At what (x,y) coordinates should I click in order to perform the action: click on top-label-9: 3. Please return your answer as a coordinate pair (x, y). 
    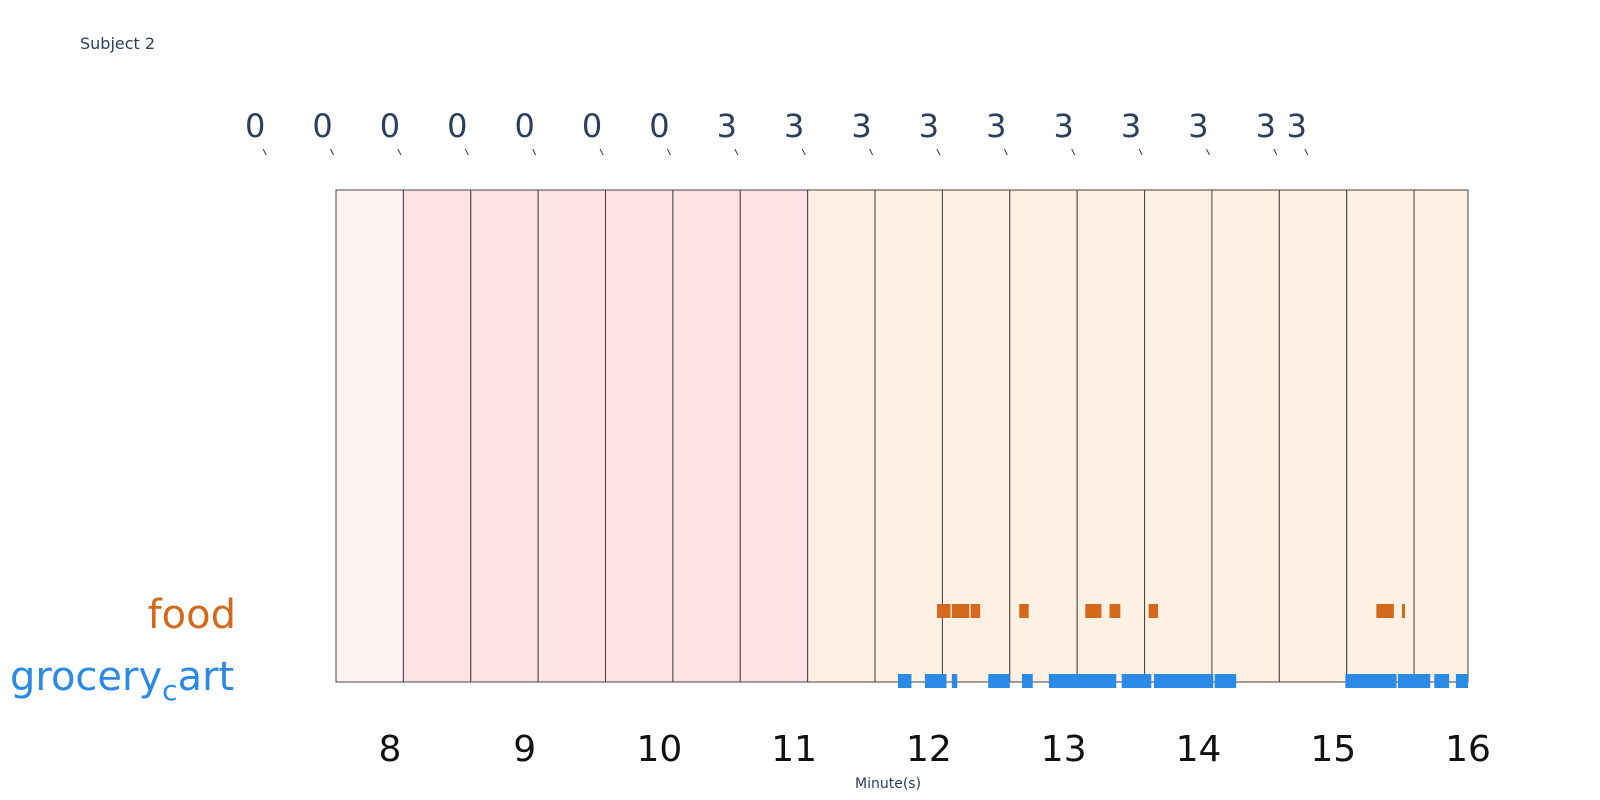
    Looking at the image, I should click on (861, 126).